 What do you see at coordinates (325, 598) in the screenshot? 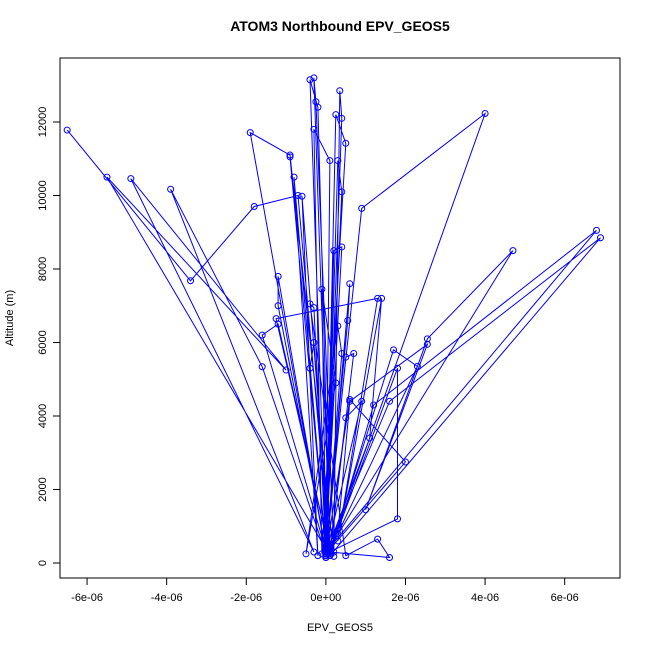
I see `x-tick-label: 0e+00` at bounding box center [325, 598].